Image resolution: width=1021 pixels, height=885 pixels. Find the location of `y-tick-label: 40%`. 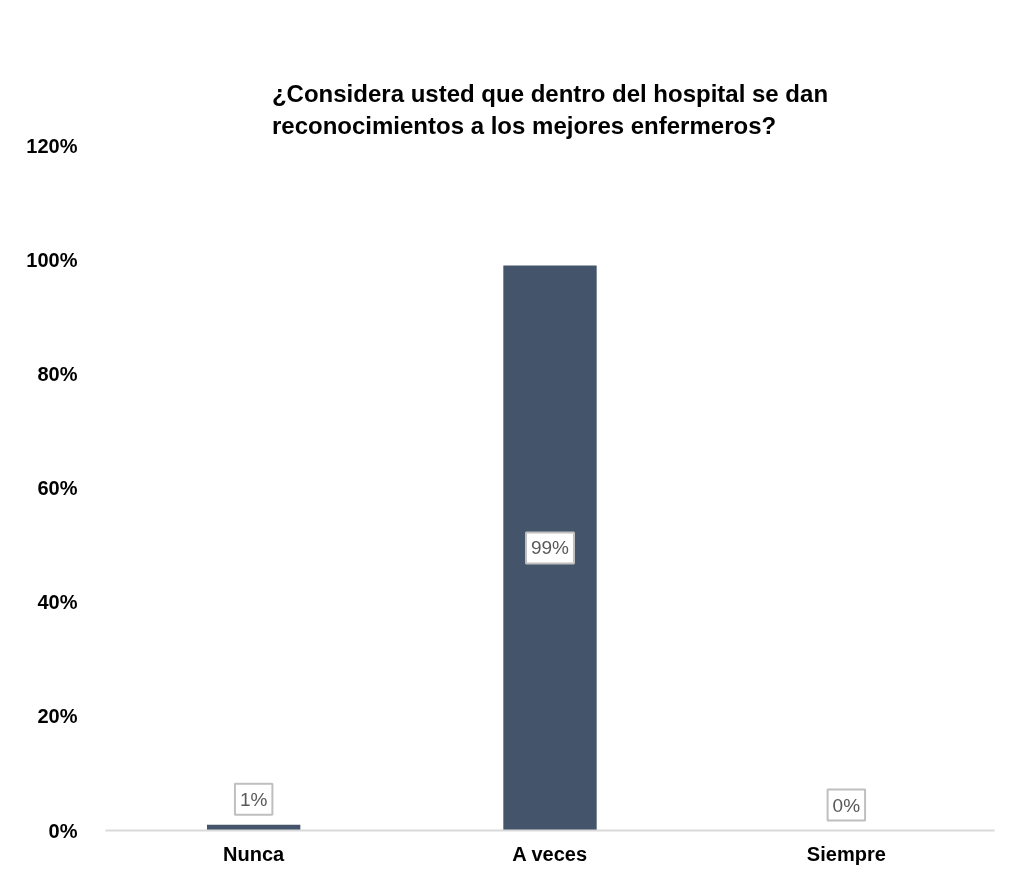

y-tick-label: 40% is located at coordinates (57, 602).